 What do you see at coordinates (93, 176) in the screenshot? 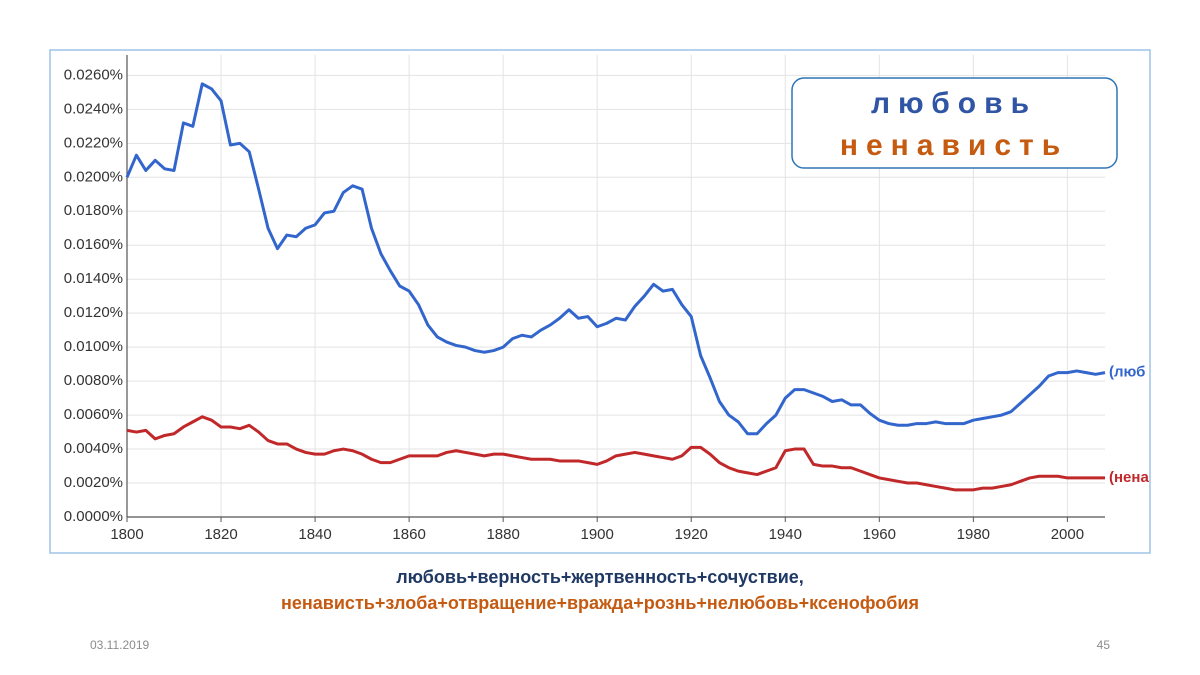
I see `y-tick-label: 0.0200%` at bounding box center [93, 176].